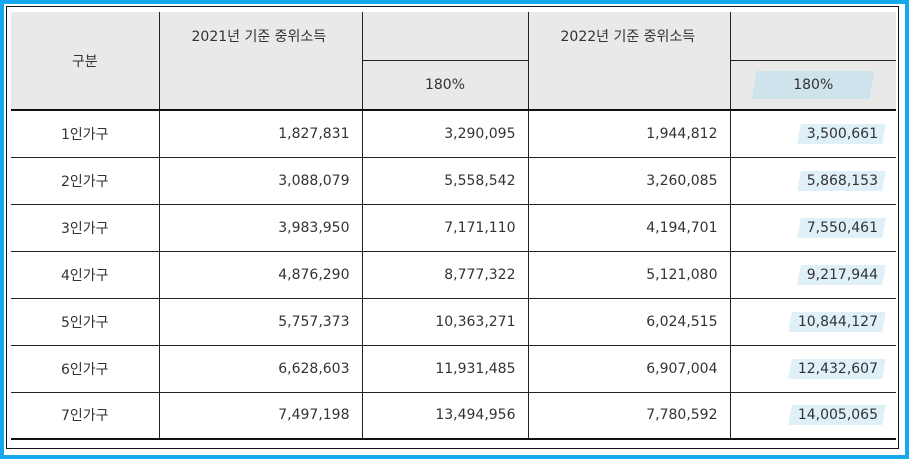 Image resolution: width=909 pixels, height=459 pixels. What do you see at coordinates (261, 85) in the screenshot?
I see `header-2021-median-spacer` at bounding box center [261, 85].